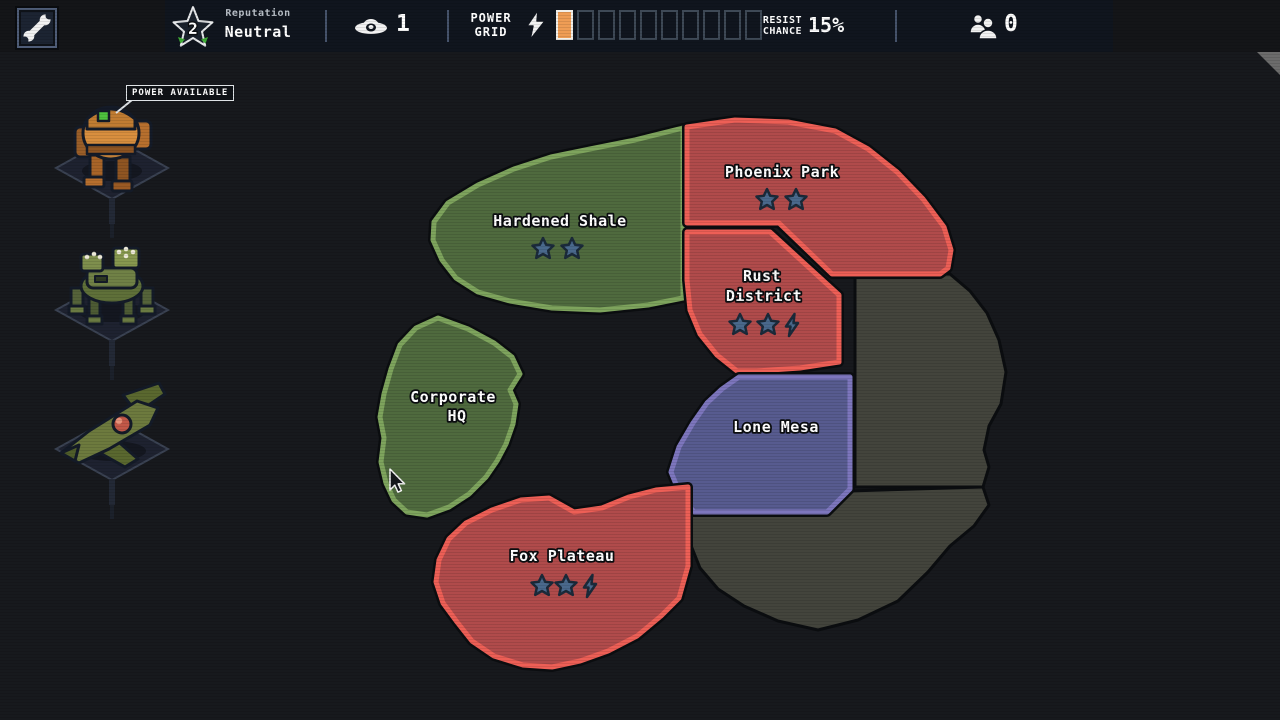  Describe the element at coordinates (491, 18) in the screenshot. I see `power-grid-label-1: POWER` at that location.